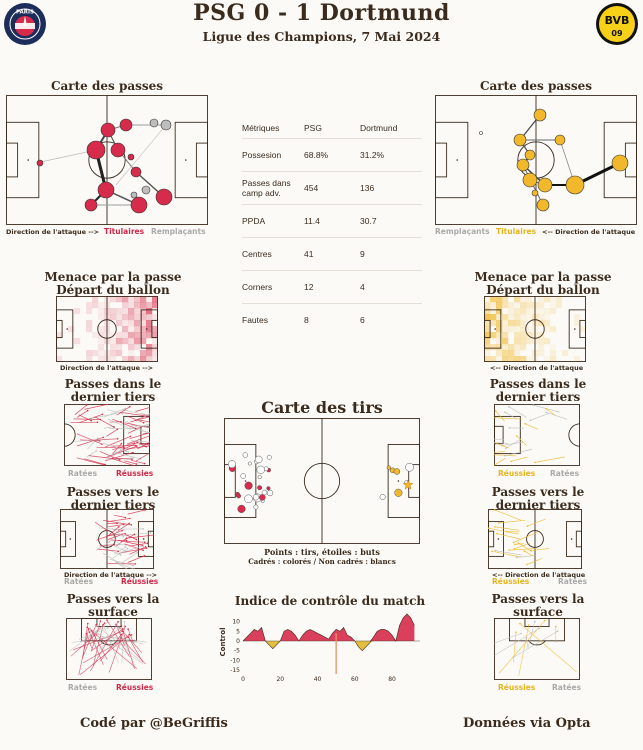 Image resolution: width=643 pixels, height=750 pixels. What do you see at coordinates (332, 319) in the screenshot?
I see `metrics-row: Fautes 8 6` at bounding box center [332, 319].